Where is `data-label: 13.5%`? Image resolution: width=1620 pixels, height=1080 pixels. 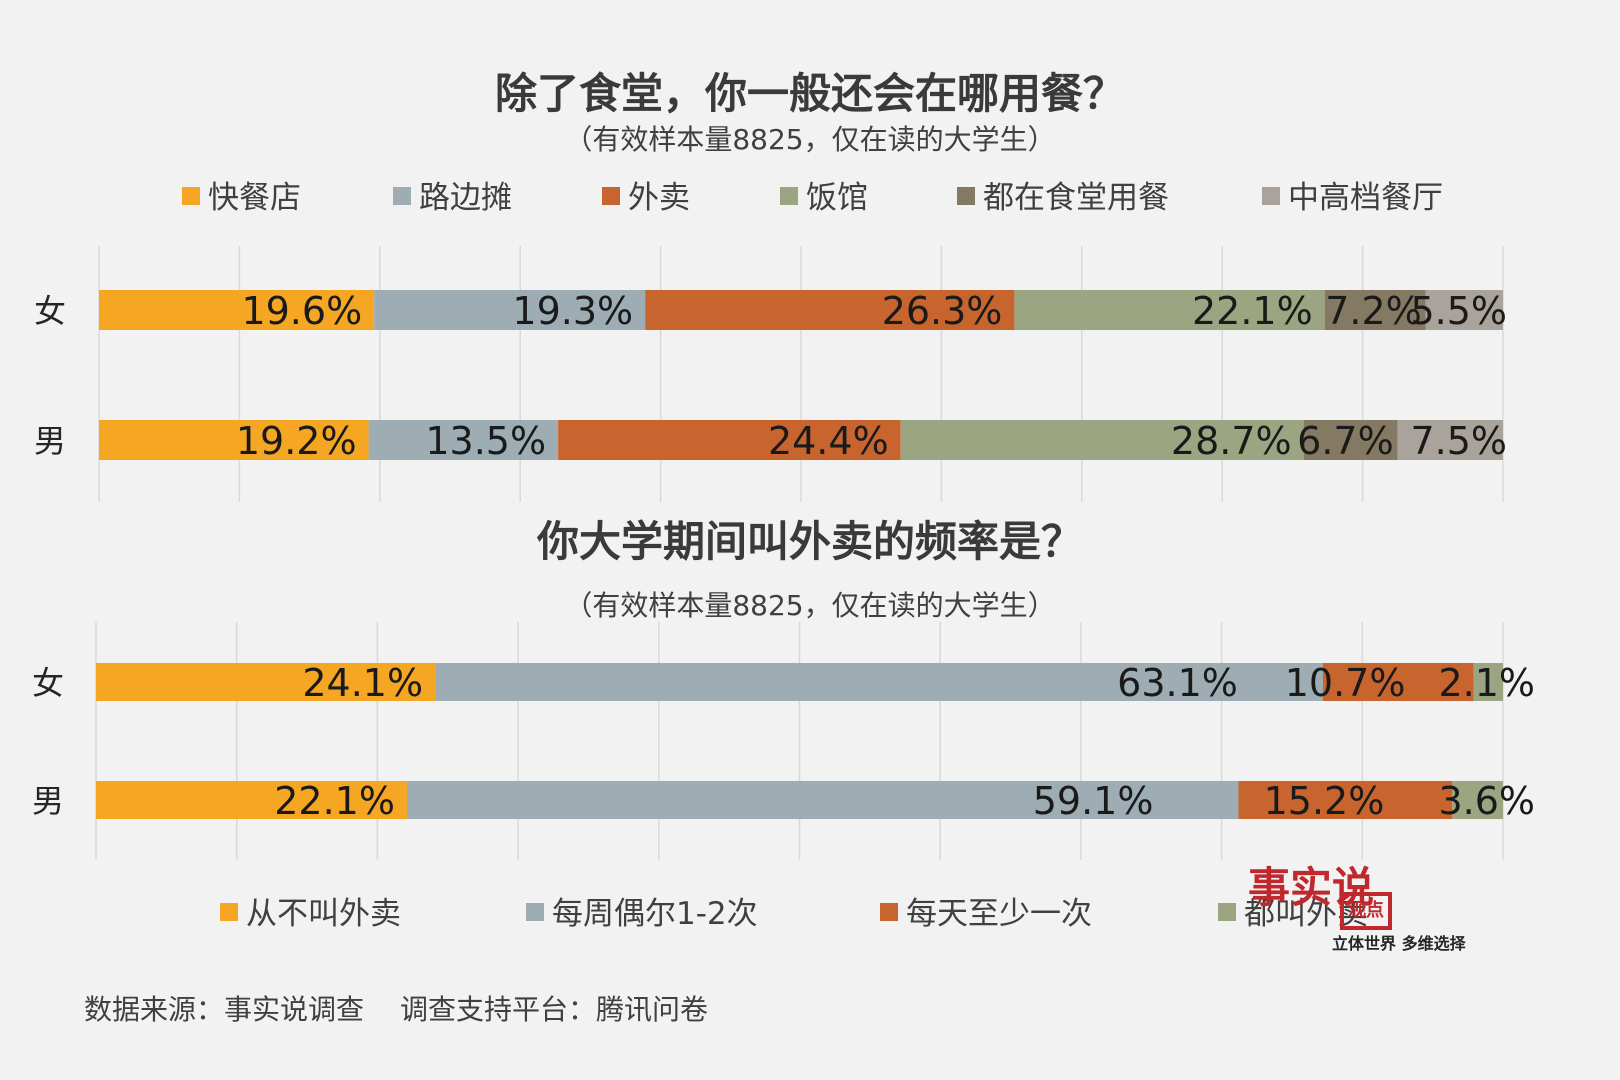 data-label: 13.5% is located at coordinates (485, 441).